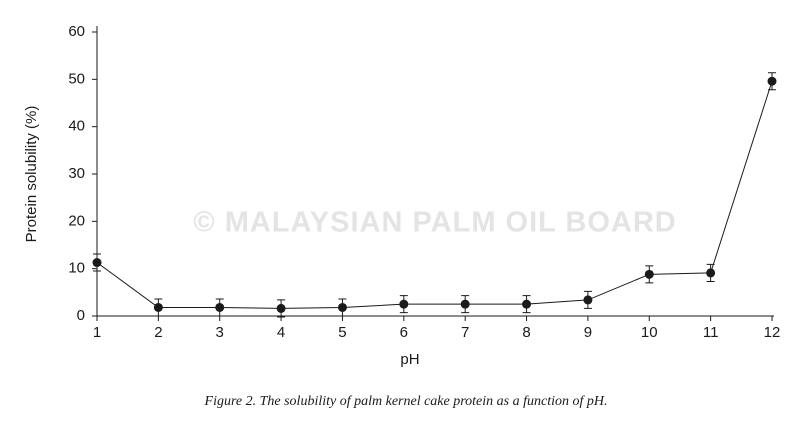 The width and height of the screenshot is (807, 432). What do you see at coordinates (76, 173) in the screenshot?
I see `y-tick-label: 30` at bounding box center [76, 173].